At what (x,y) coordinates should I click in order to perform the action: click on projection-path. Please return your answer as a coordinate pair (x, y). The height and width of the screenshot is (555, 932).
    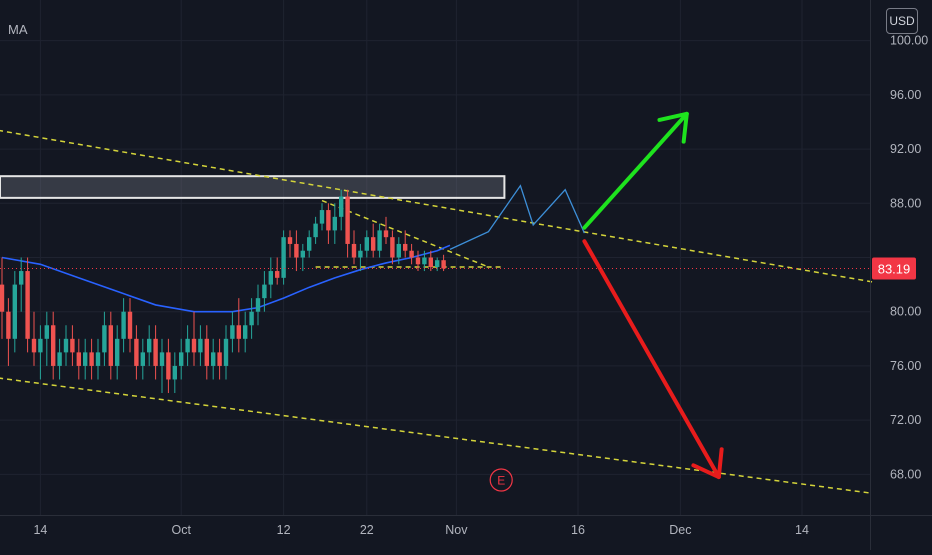
    Looking at the image, I should click on (517, 217).